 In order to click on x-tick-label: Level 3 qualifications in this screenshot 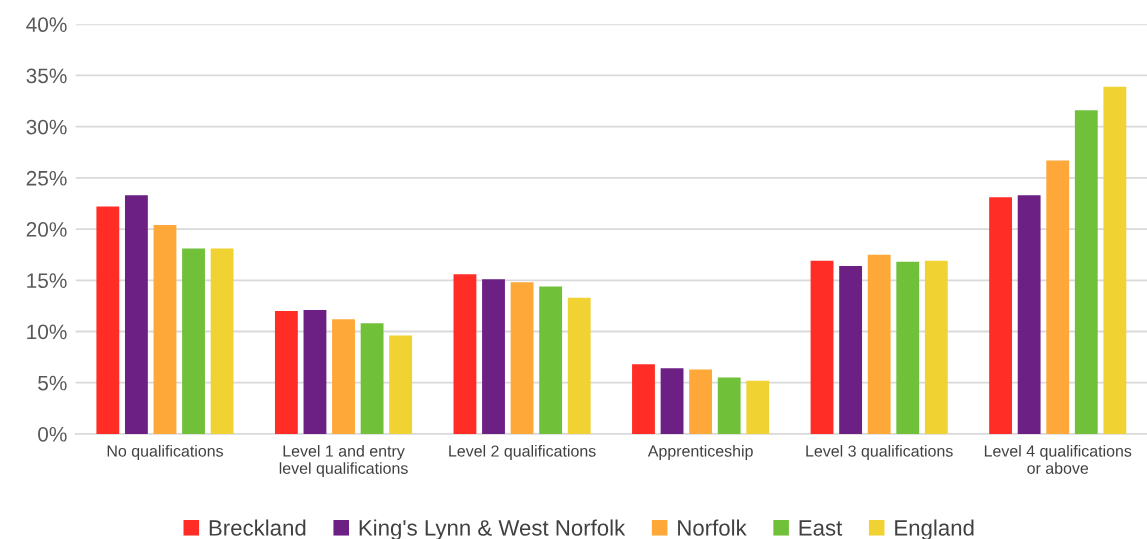, I will do `click(879, 452)`.